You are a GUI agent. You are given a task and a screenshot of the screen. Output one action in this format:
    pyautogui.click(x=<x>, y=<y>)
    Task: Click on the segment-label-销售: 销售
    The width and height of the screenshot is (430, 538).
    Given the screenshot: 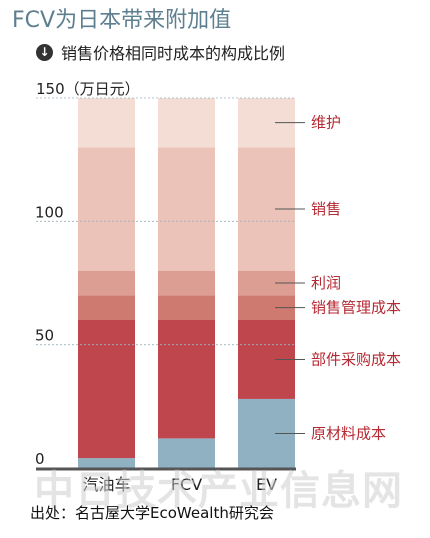 What is the action you would take?
    pyautogui.click(x=326, y=209)
    